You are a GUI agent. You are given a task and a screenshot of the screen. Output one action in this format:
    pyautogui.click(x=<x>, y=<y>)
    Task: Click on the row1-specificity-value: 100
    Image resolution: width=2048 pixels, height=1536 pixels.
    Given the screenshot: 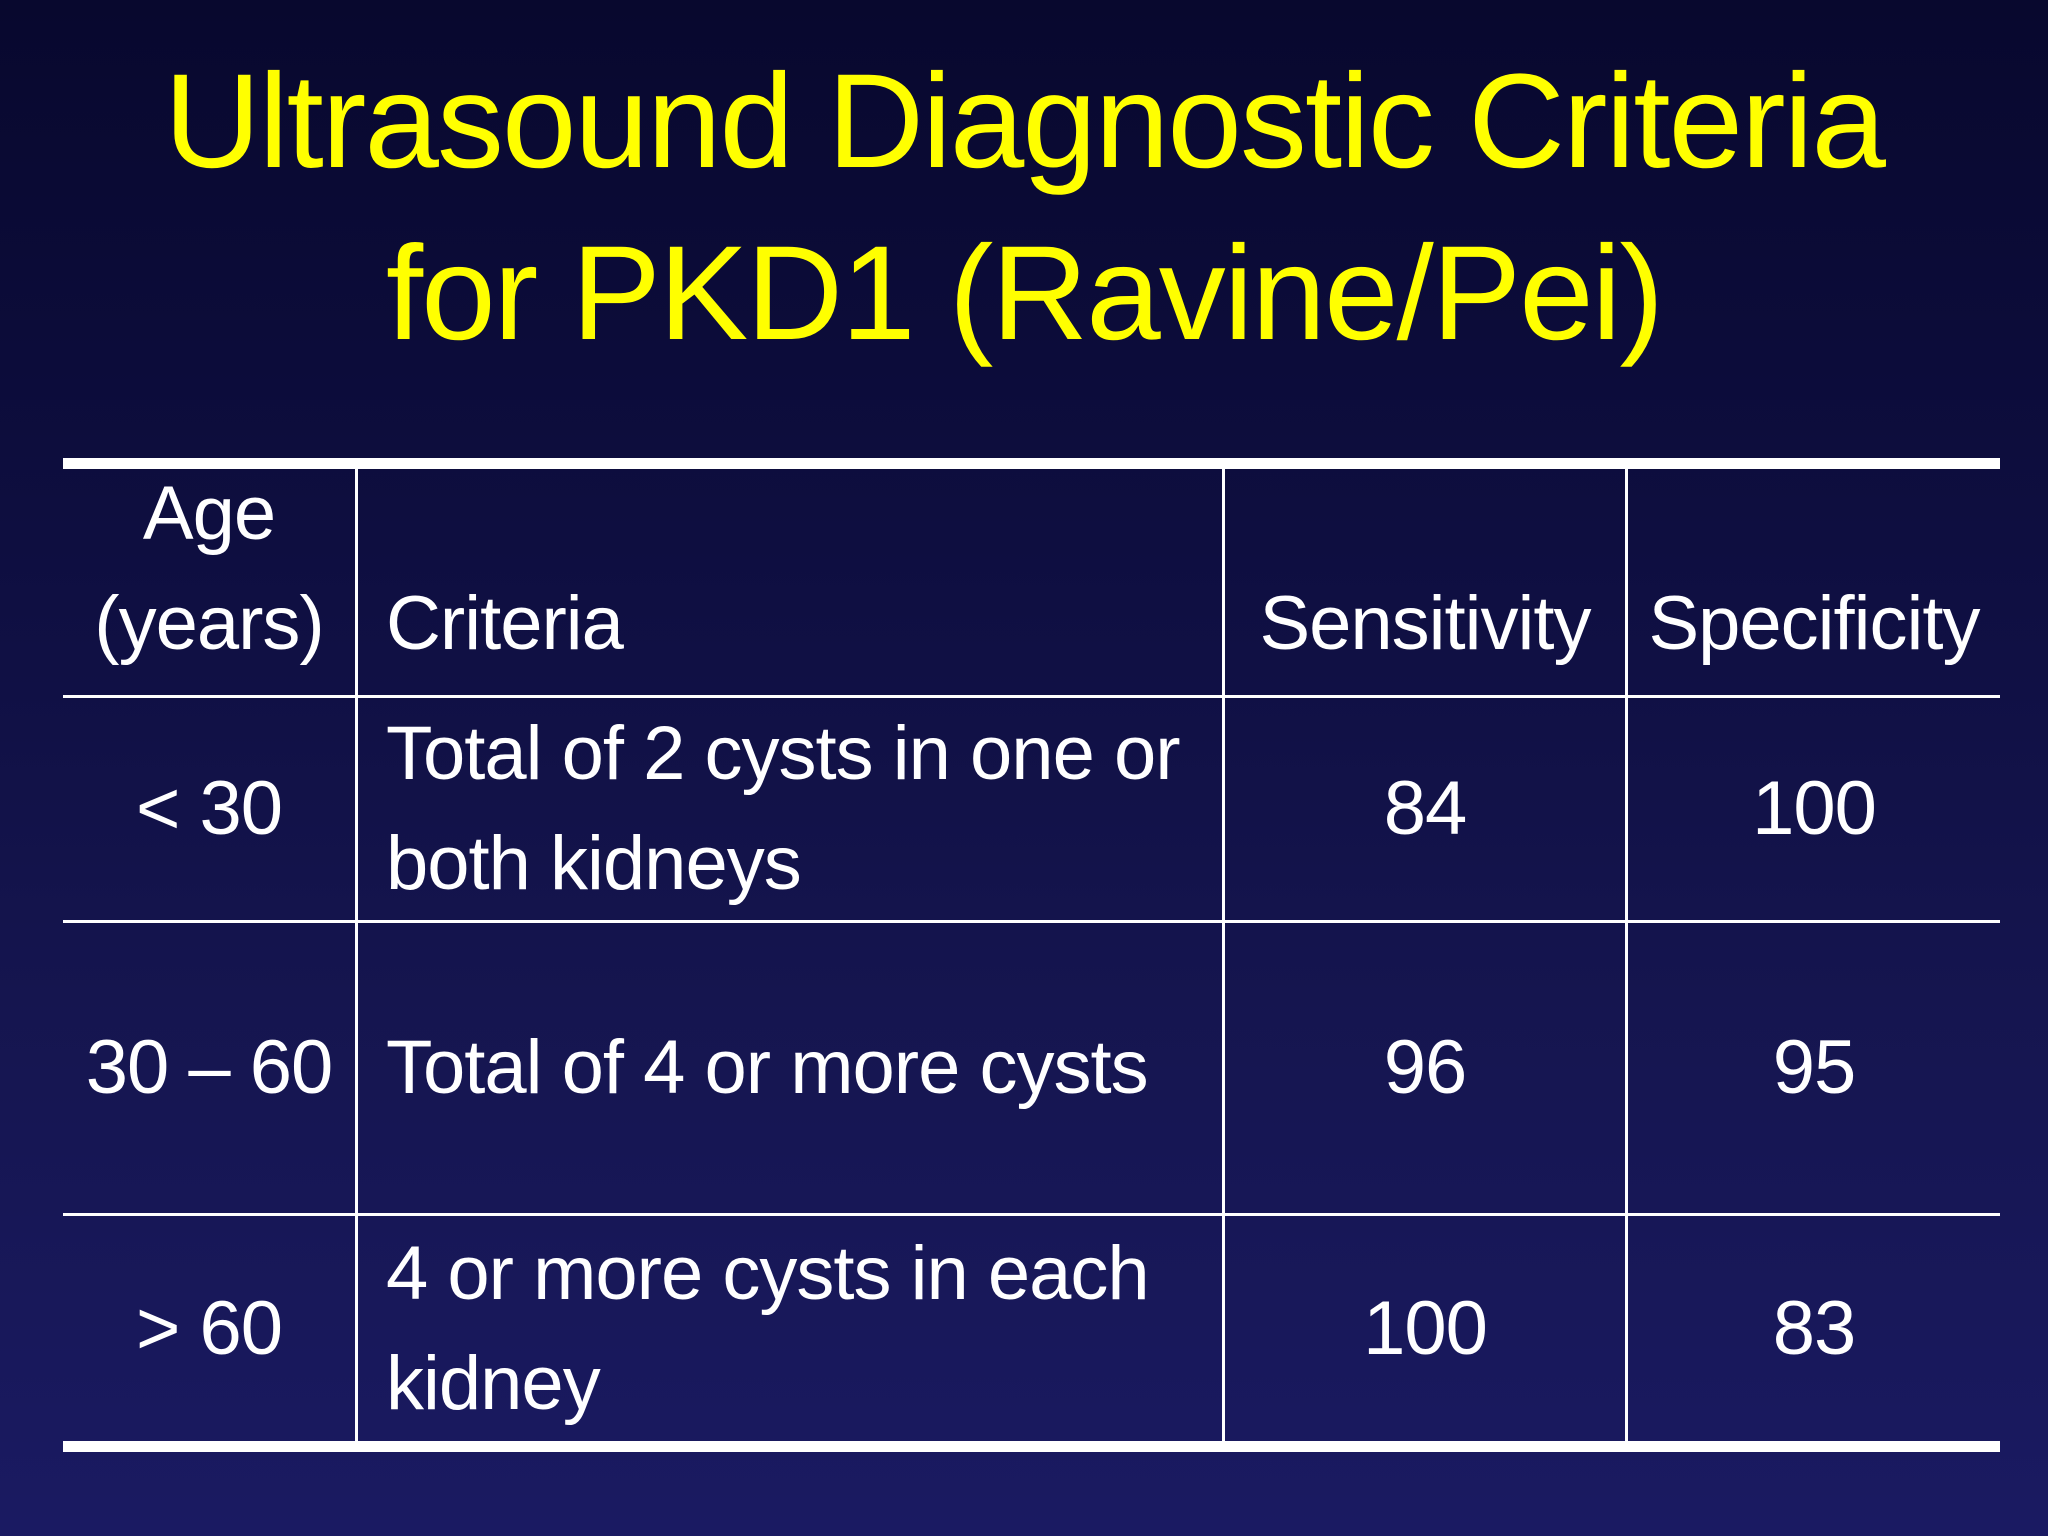 What is the action you would take?
    pyautogui.click(x=1814, y=808)
    